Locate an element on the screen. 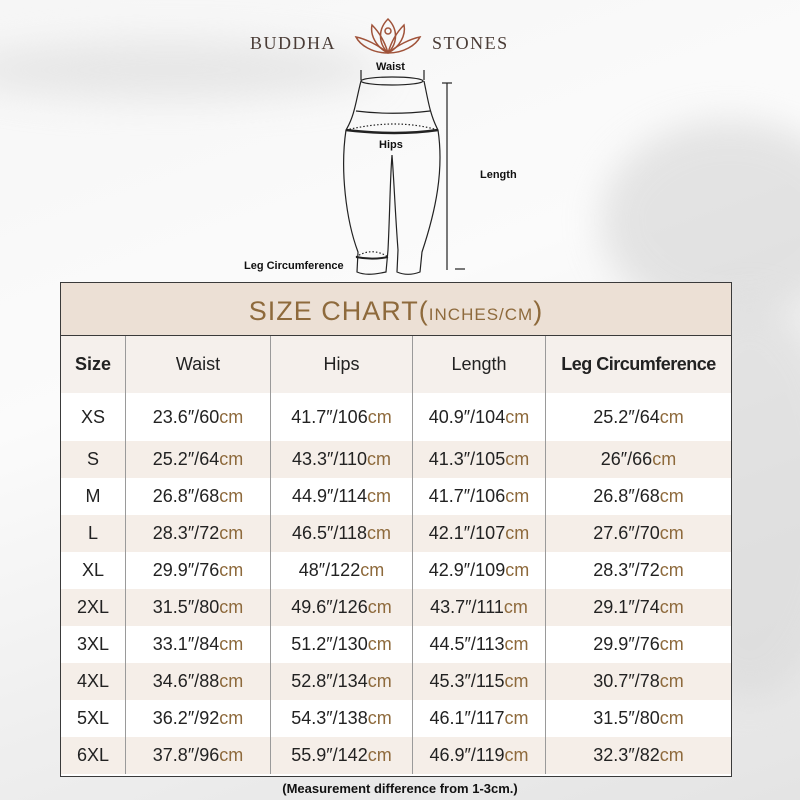 The image size is (800, 800). leg-circumference-label: Leg Circumference is located at coordinates (294, 266).